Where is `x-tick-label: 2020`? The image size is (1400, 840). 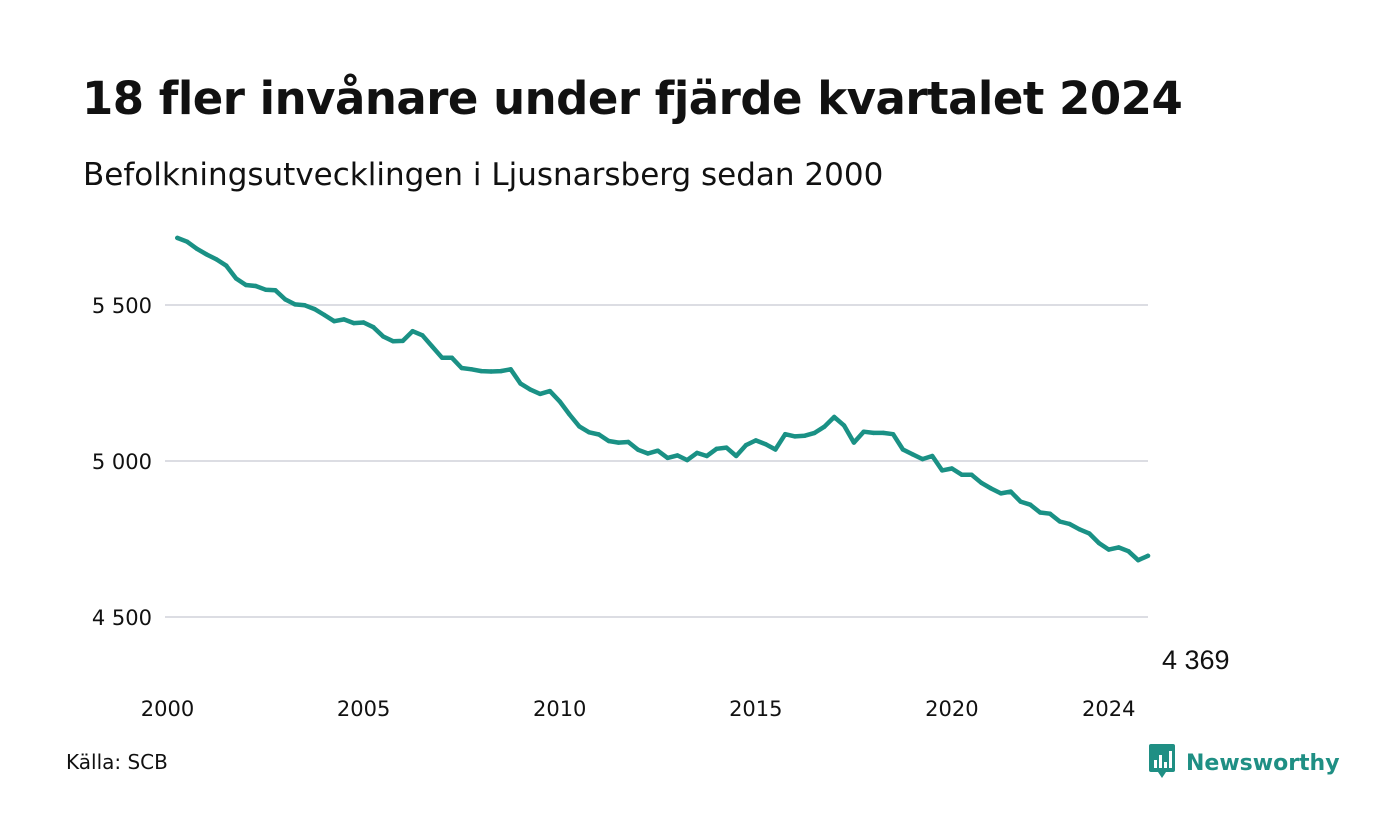
x-tick-label: 2020 is located at coordinates (951, 709).